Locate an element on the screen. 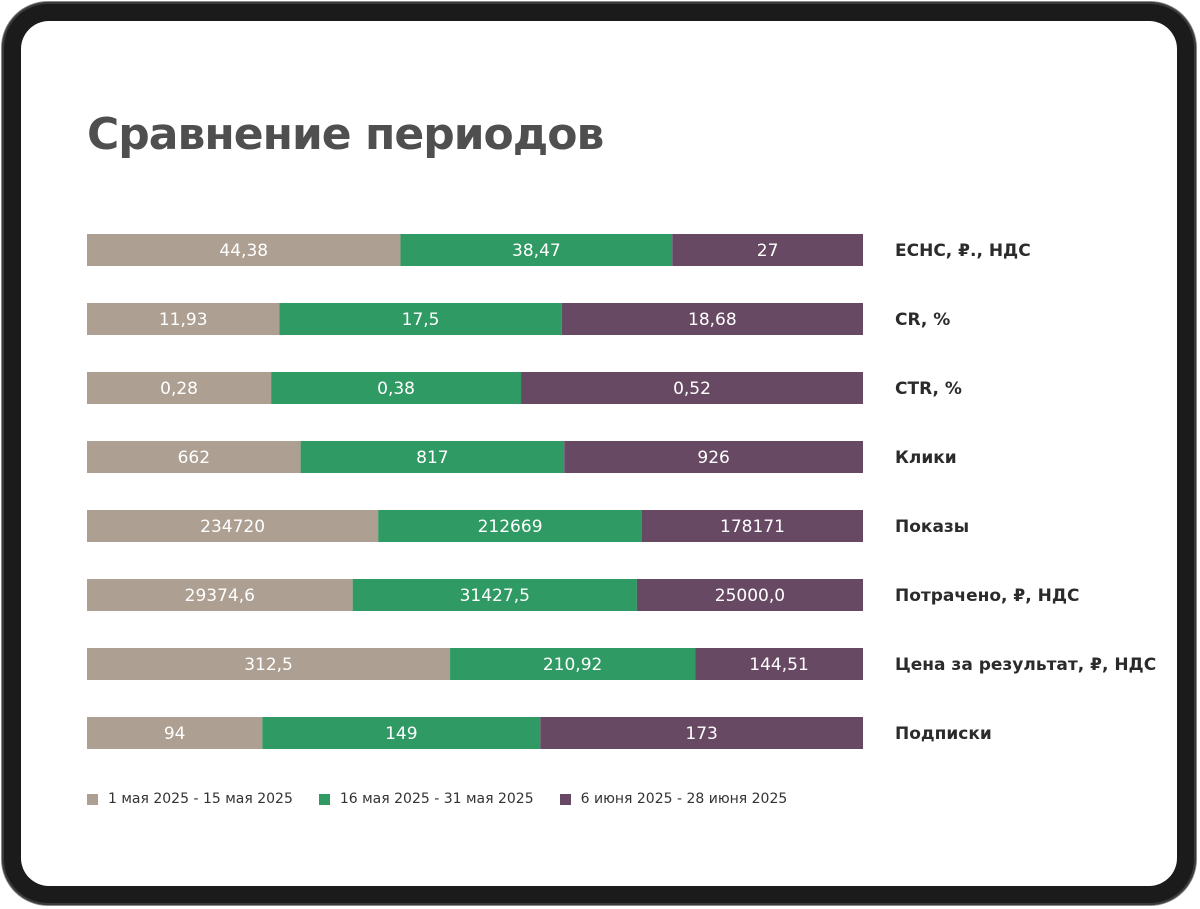 This screenshot has height=909, width=1200. data-label: 212669 is located at coordinates (510, 527).